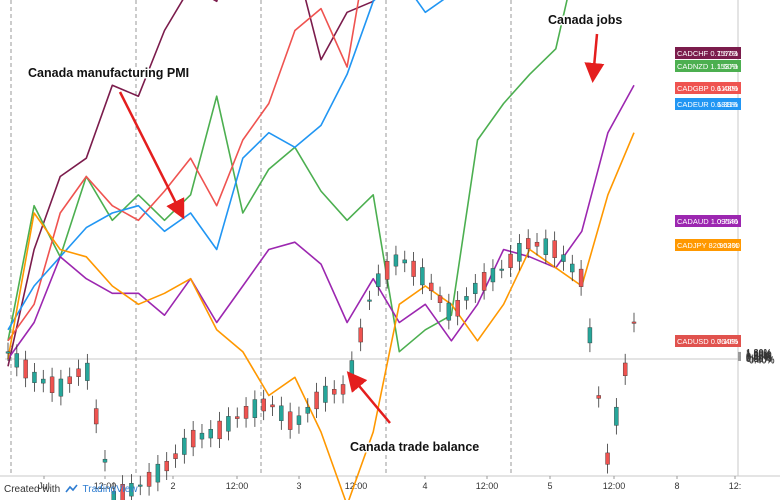 The image size is (780, 500). What do you see at coordinates (32, 489) in the screenshot?
I see `footer-created-with: Created with` at bounding box center [32, 489].